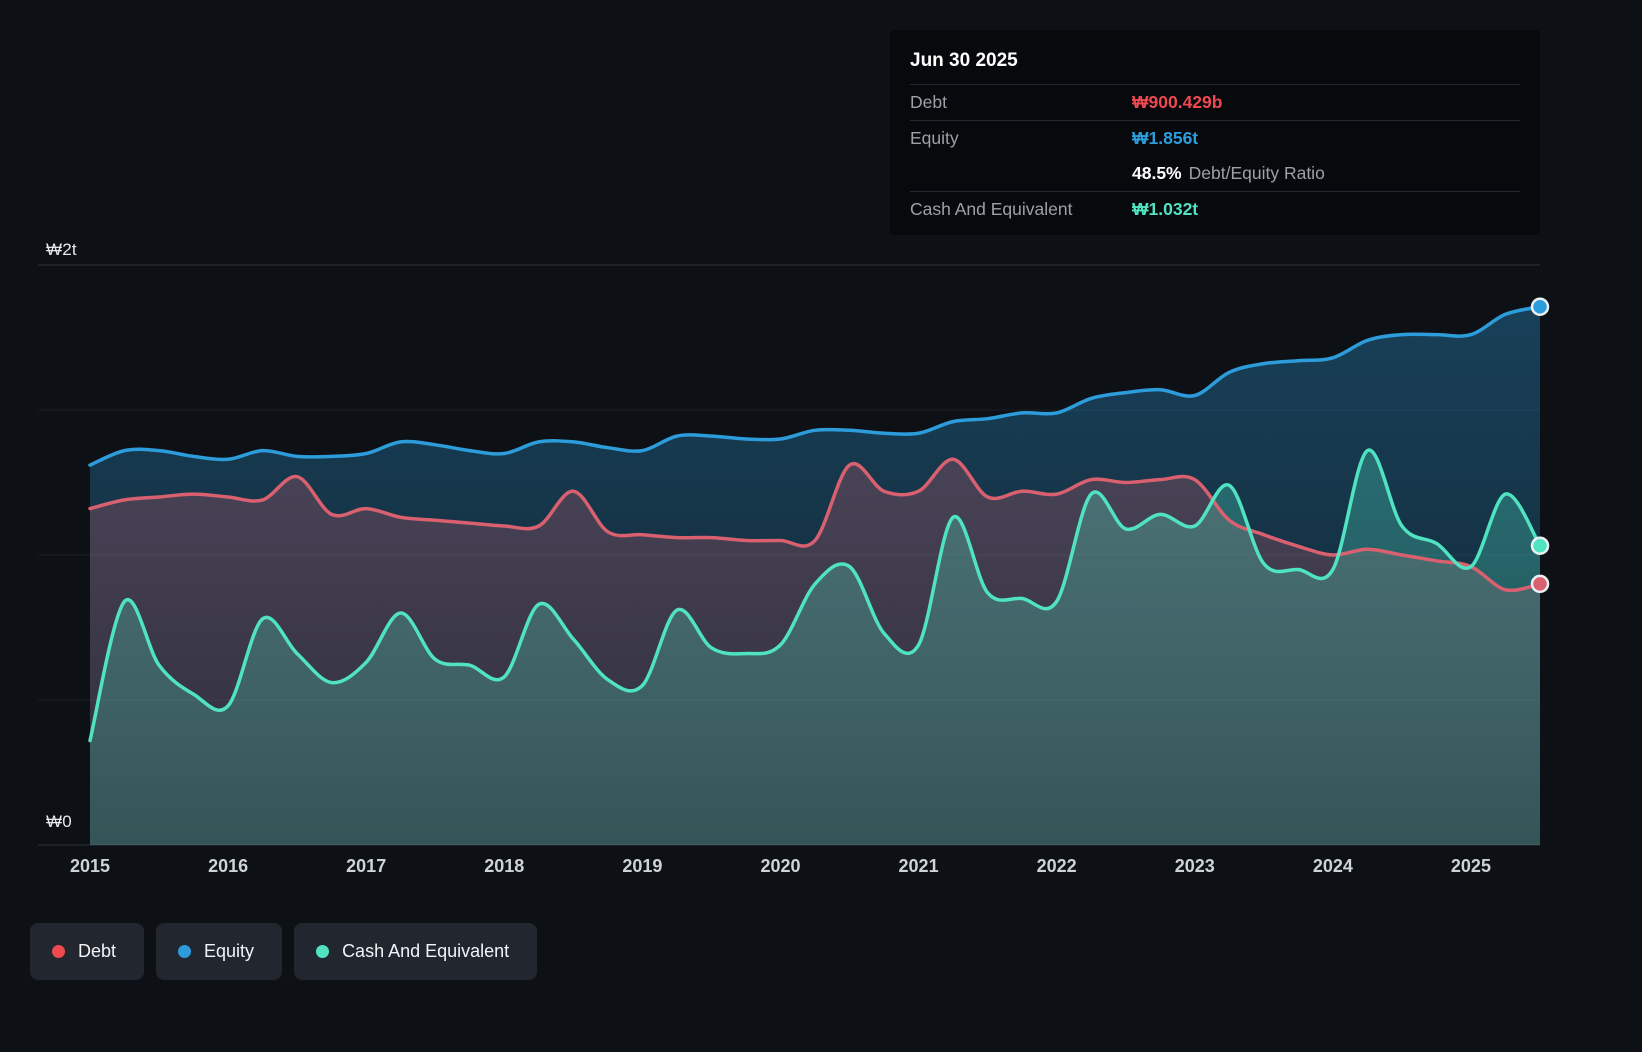  Describe the element at coordinates (934, 138) in the screenshot. I see `tooltip-equity-label: Equity` at that location.